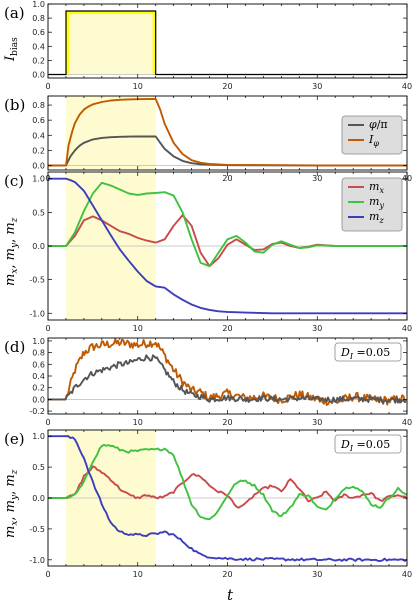 This screenshot has height=606, width=415. I want to click on annotation-box, so click(368, 444).